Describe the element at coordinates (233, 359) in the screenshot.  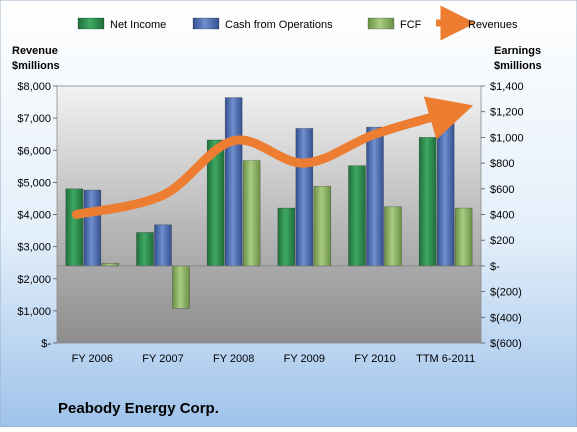
I see `category-label: FY 2008` at that location.